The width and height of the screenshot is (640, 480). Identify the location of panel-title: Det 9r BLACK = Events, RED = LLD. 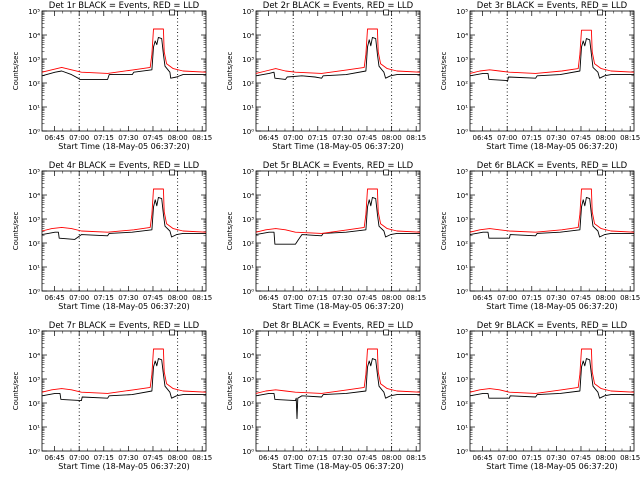
(552, 326).